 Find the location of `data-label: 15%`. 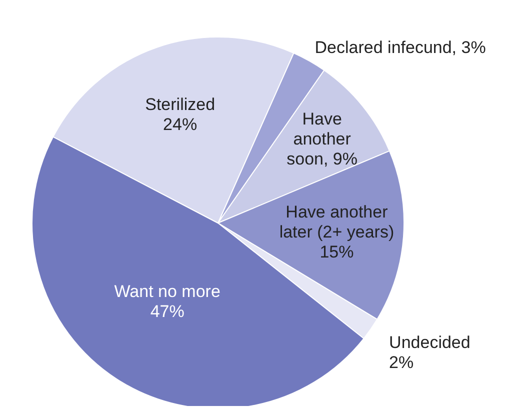

data-label: 15% is located at coordinates (337, 252).